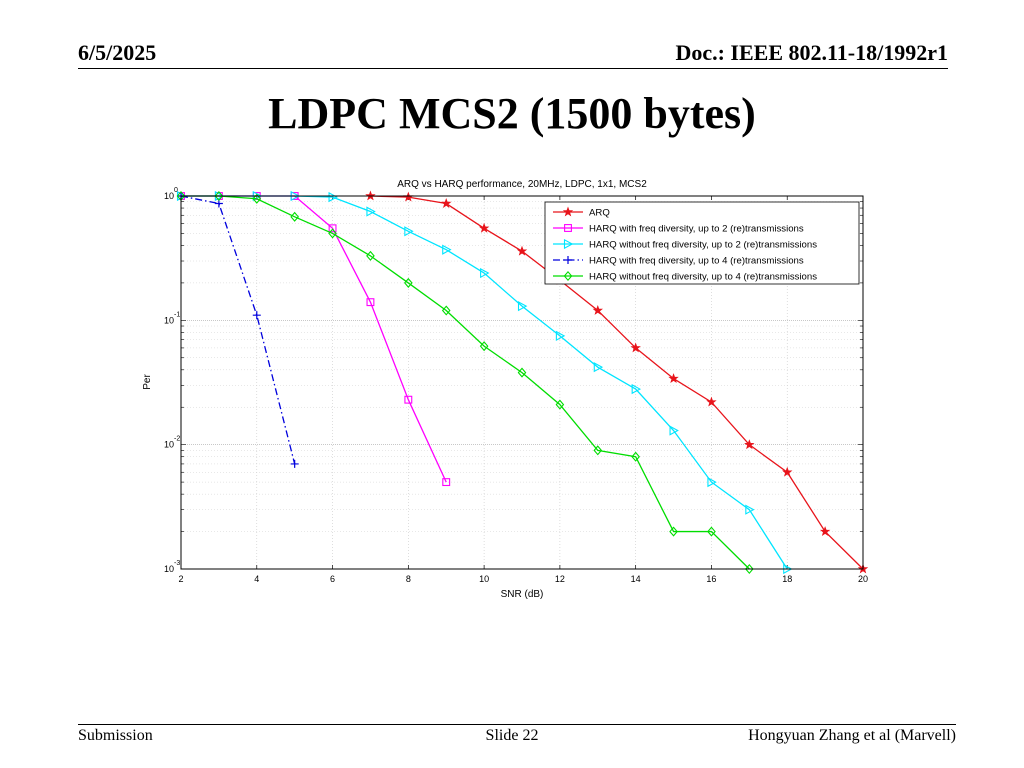 This screenshot has width=1024, height=768. What do you see at coordinates (180, 579) in the screenshot?
I see `x-tick-label: 2` at bounding box center [180, 579].